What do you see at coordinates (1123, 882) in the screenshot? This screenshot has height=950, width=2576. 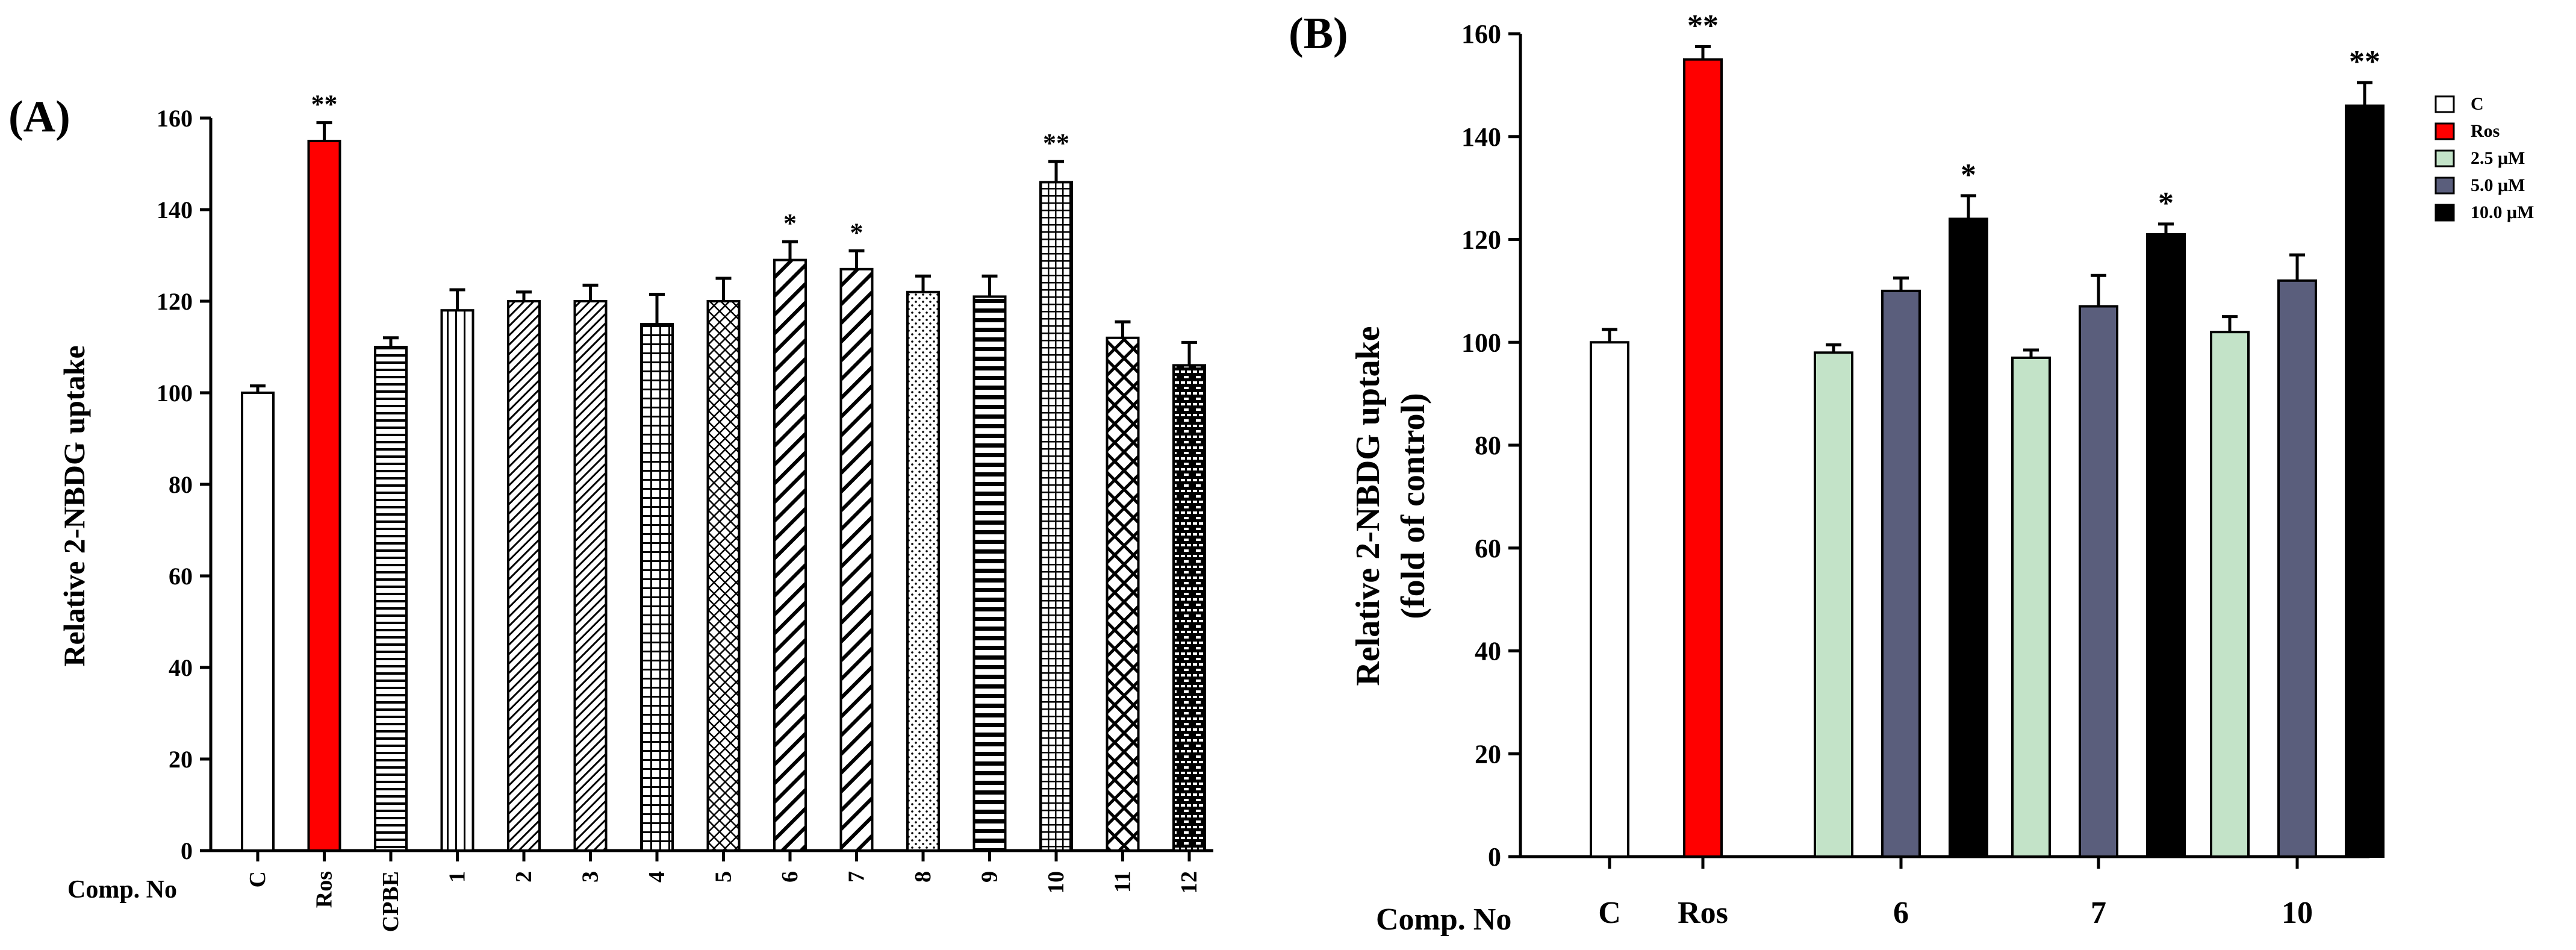 I see `panel-a-x-tick-label: 11` at bounding box center [1123, 882].